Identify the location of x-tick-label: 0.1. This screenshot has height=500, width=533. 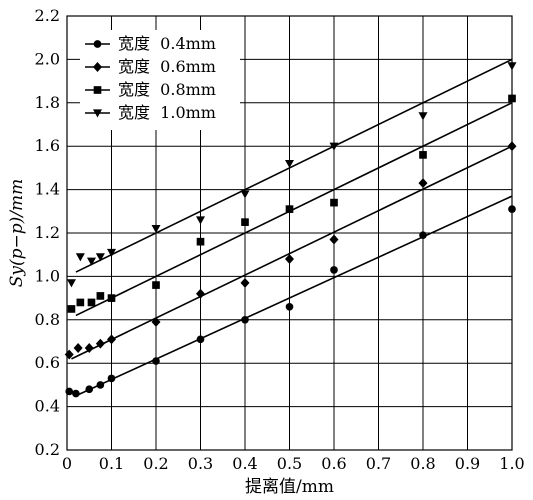
(111, 463).